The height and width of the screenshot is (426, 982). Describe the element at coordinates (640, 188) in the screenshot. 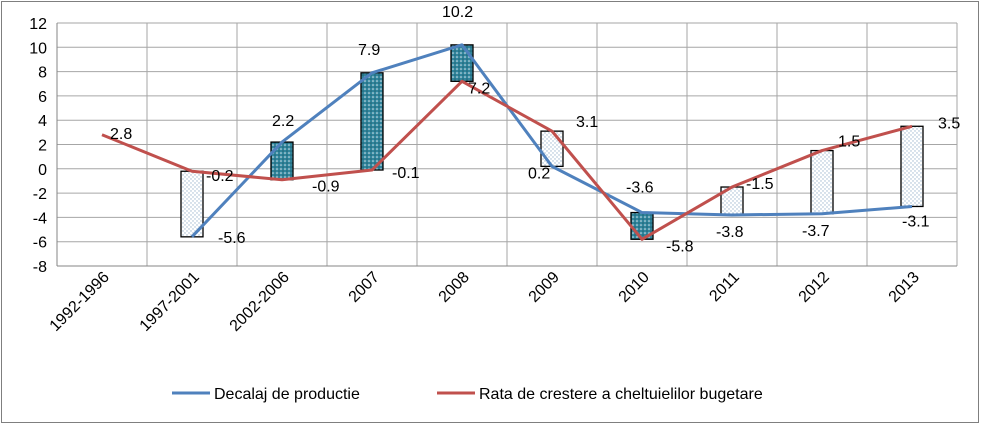

I see `data-label: -3.6` at that location.